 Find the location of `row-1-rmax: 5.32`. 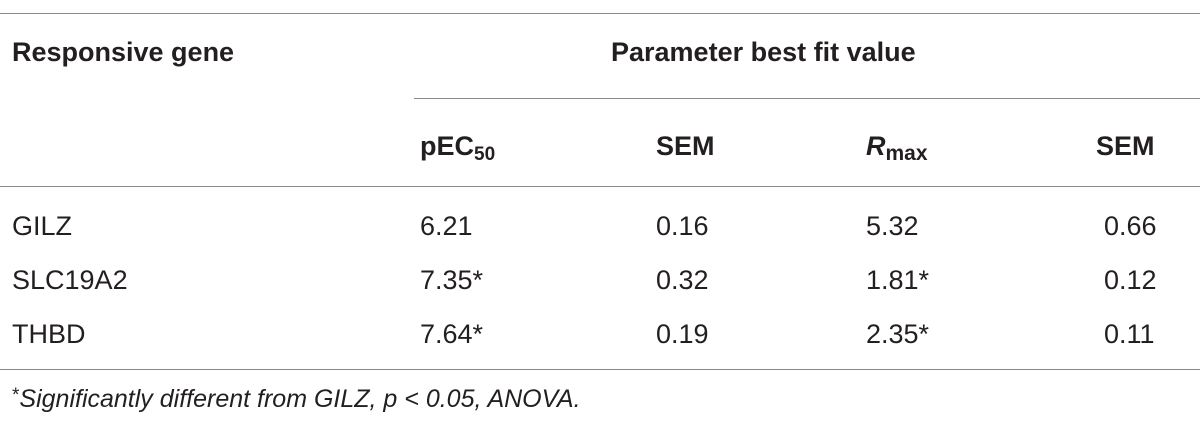

row-1-rmax: 5.32 is located at coordinates (892, 226).